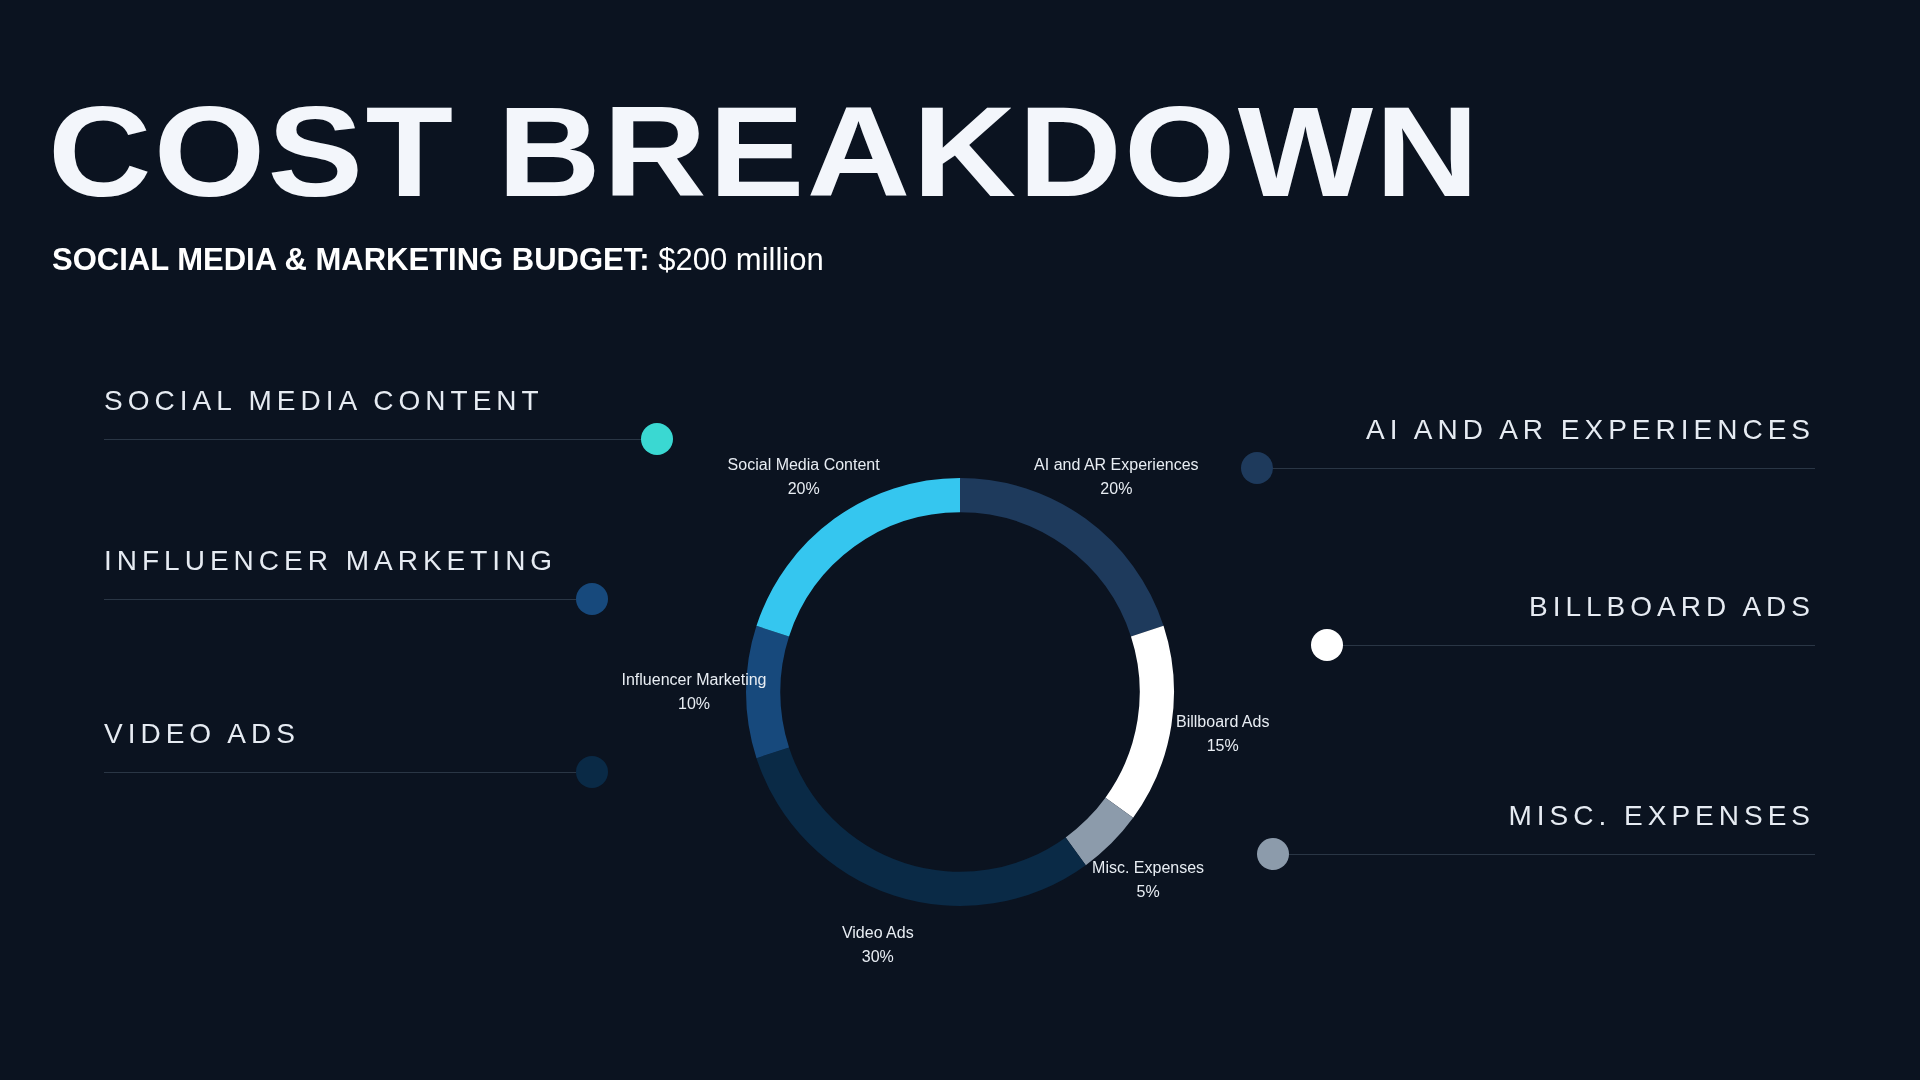 The width and height of the screenshot is (1920, 1080). Describe the element at coordinates (877, 933) in the screenshot. I see `slice-label: Video Ads` at that location.